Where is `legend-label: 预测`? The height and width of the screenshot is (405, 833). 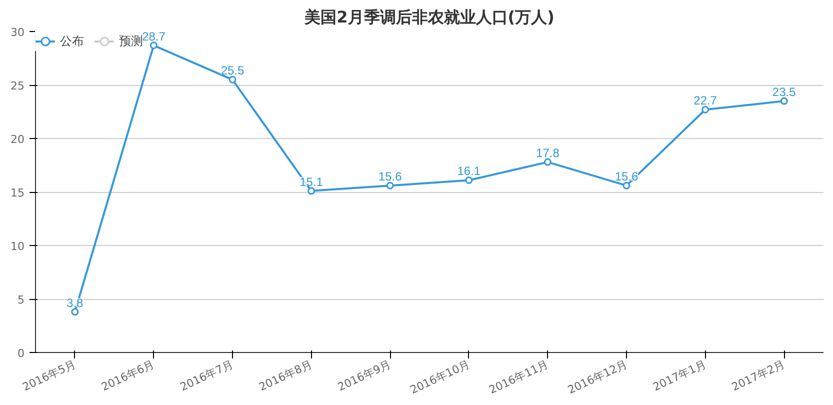
legend-label: 预测 is located at coordinates (131, 42).